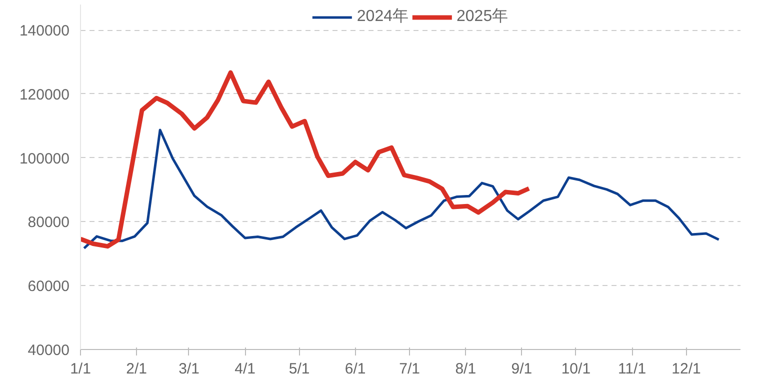 The width and height of the screenshot is (768, 384). I want to click on x-tick-label: 1/1, so click(80, 369).